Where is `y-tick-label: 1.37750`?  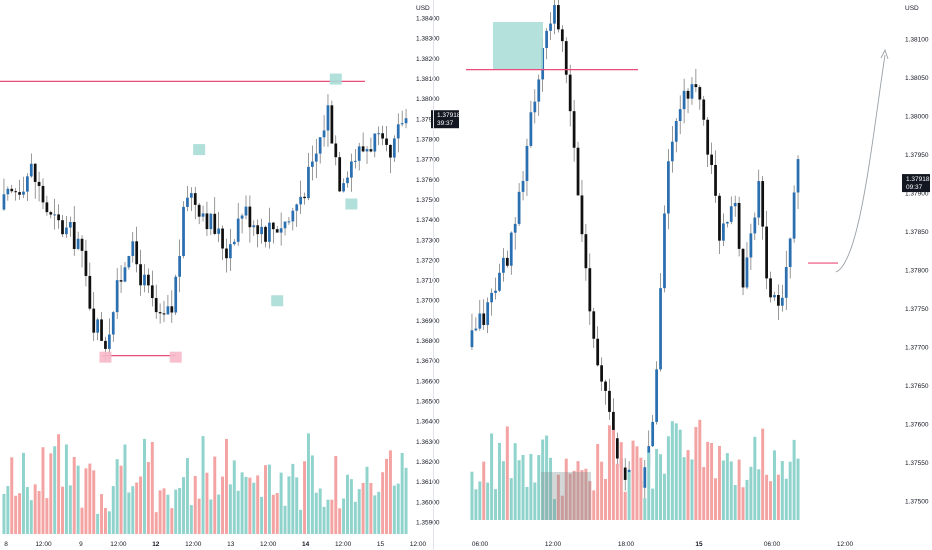 y-tick-label: 1.37750 is located at coordinates (917, 309).